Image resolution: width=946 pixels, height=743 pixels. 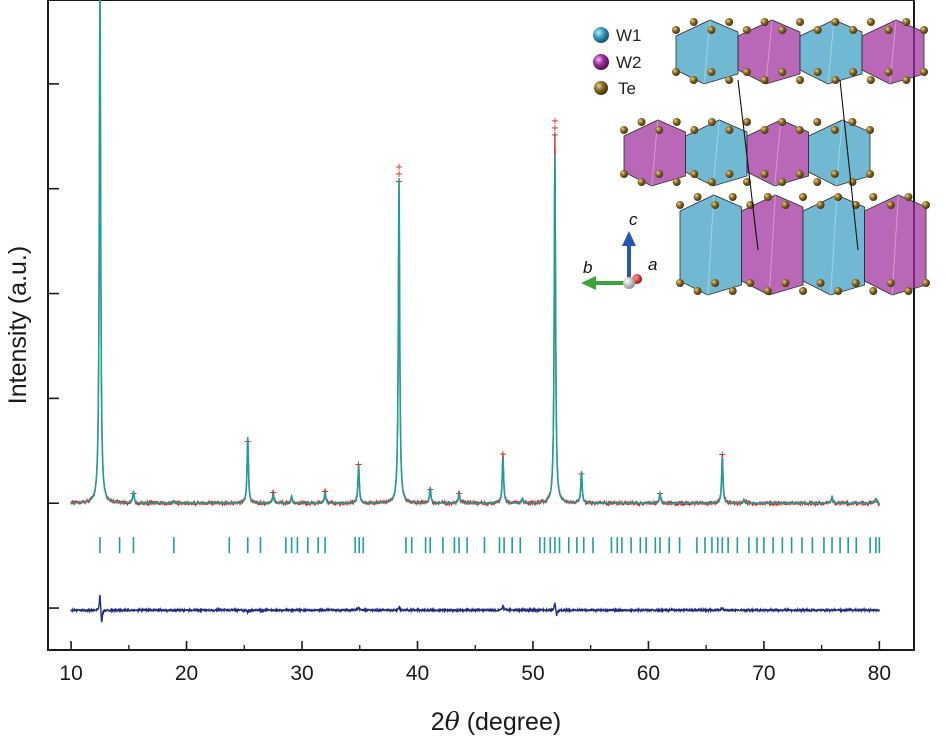 What do you see at coordinates (619, 250) in the screenshot?
I see `crystal-axes-icon: c b a` at bounding box center [619, 250].